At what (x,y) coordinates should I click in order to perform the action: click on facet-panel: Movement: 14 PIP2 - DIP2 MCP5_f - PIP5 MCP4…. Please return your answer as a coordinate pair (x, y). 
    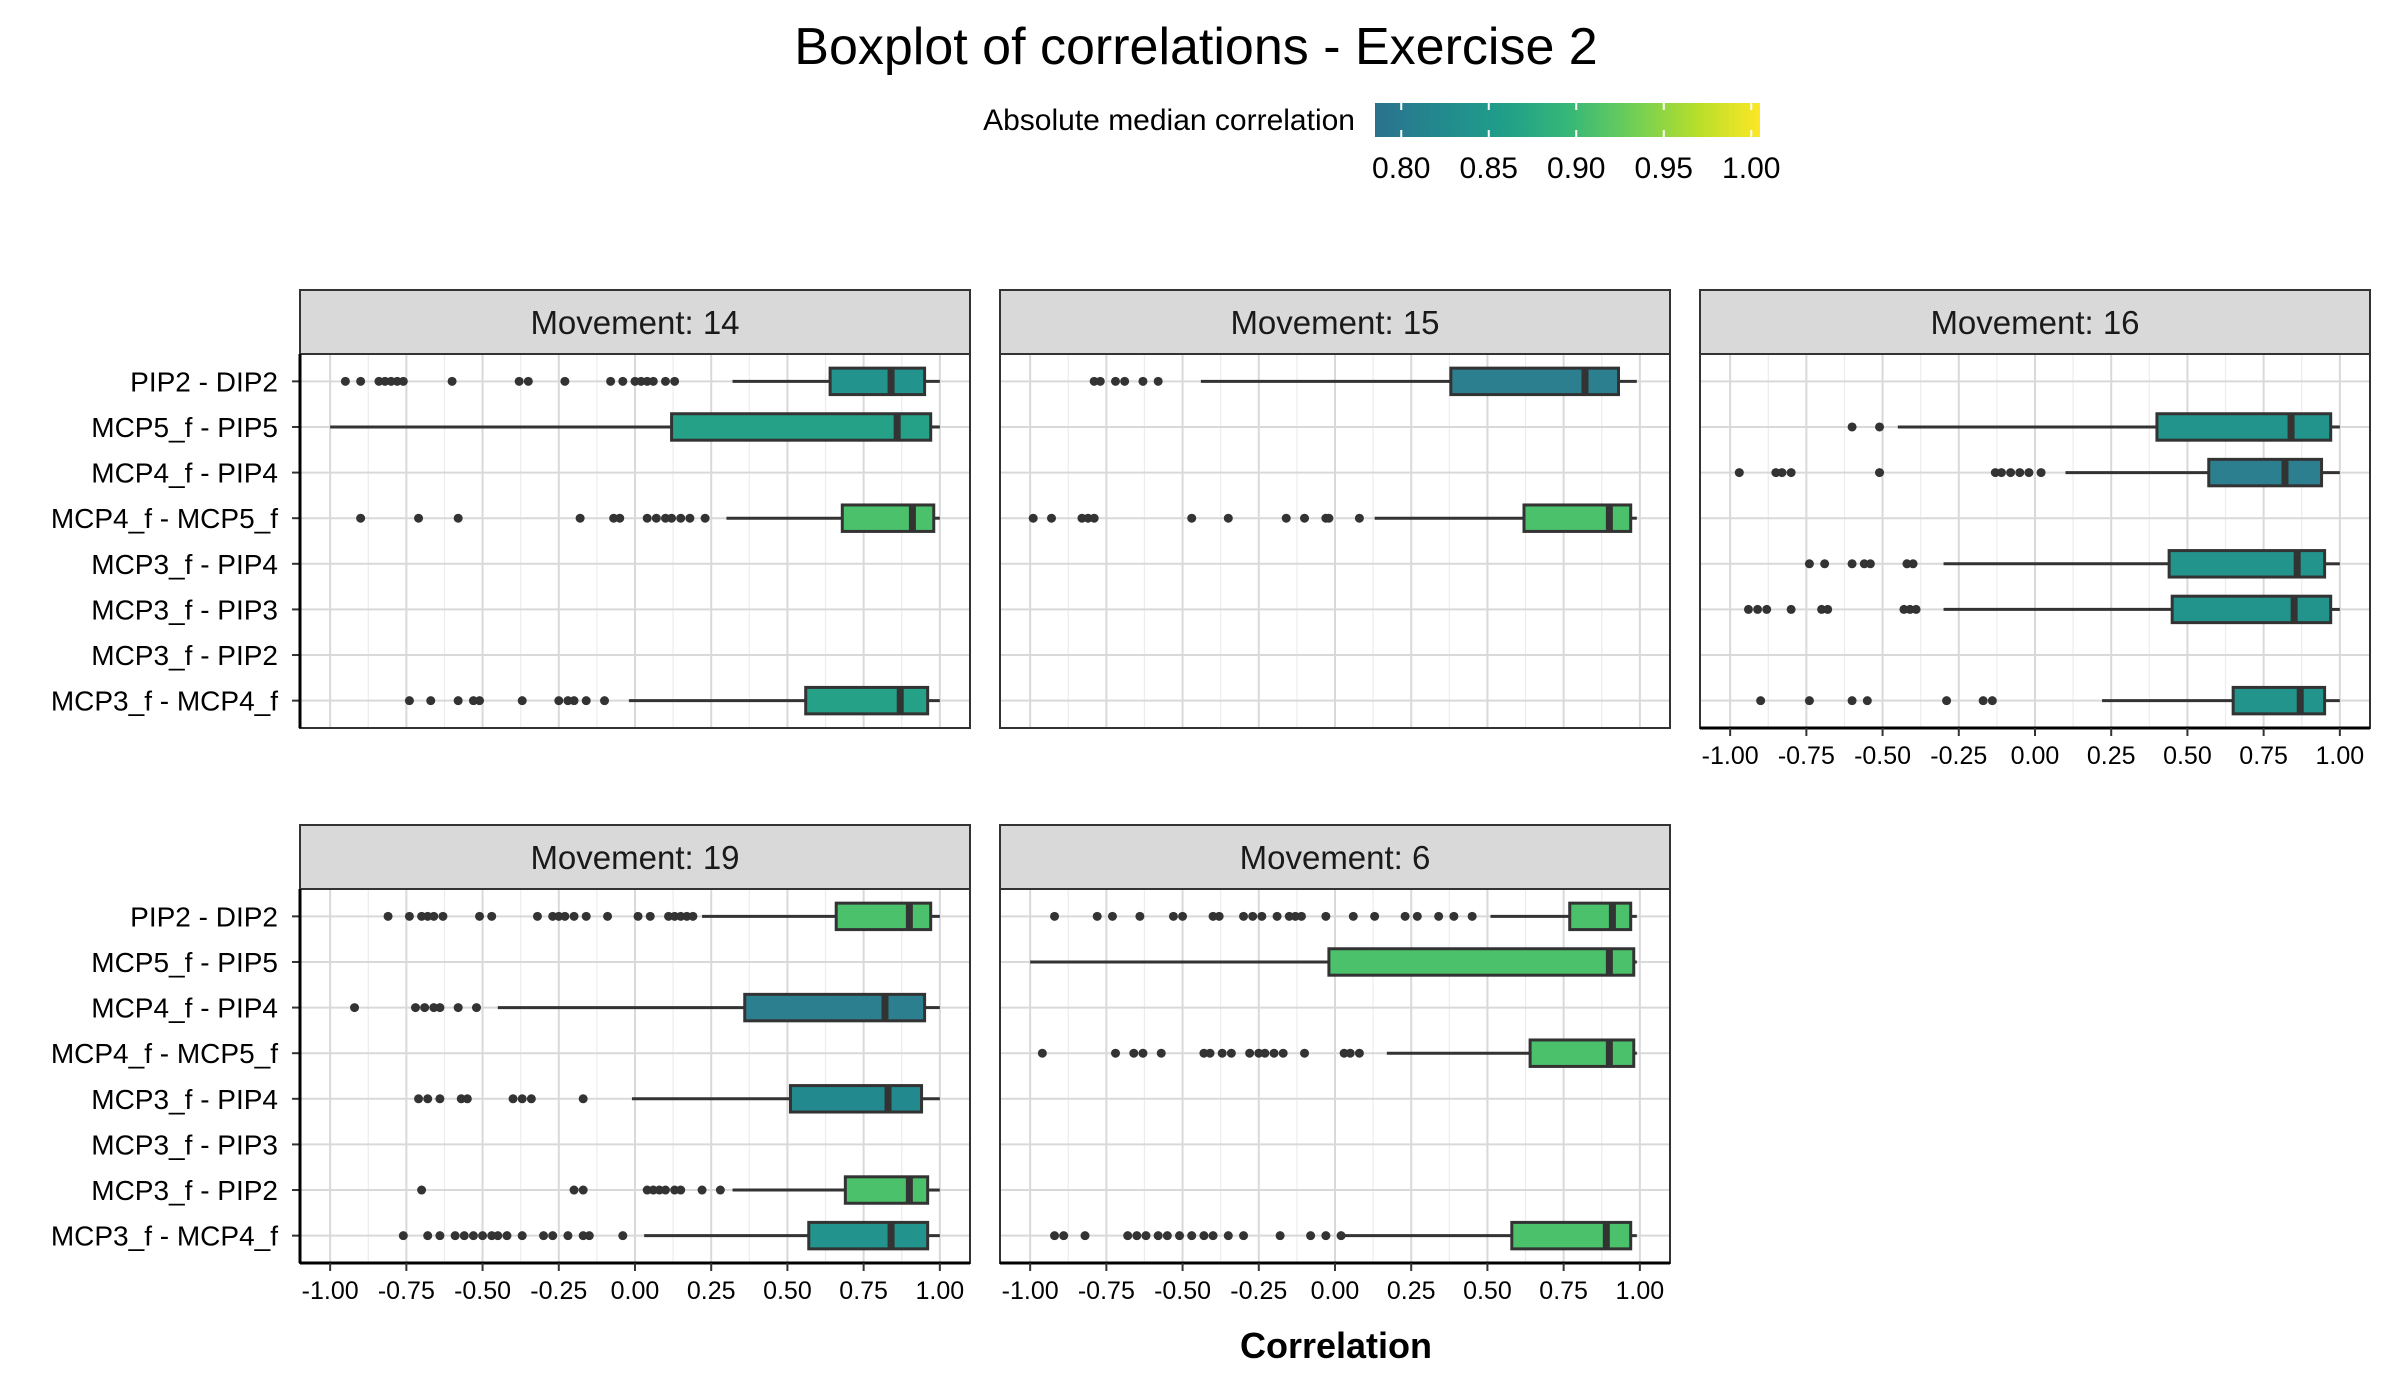
    Looking at the image, I should click on (511, 509).